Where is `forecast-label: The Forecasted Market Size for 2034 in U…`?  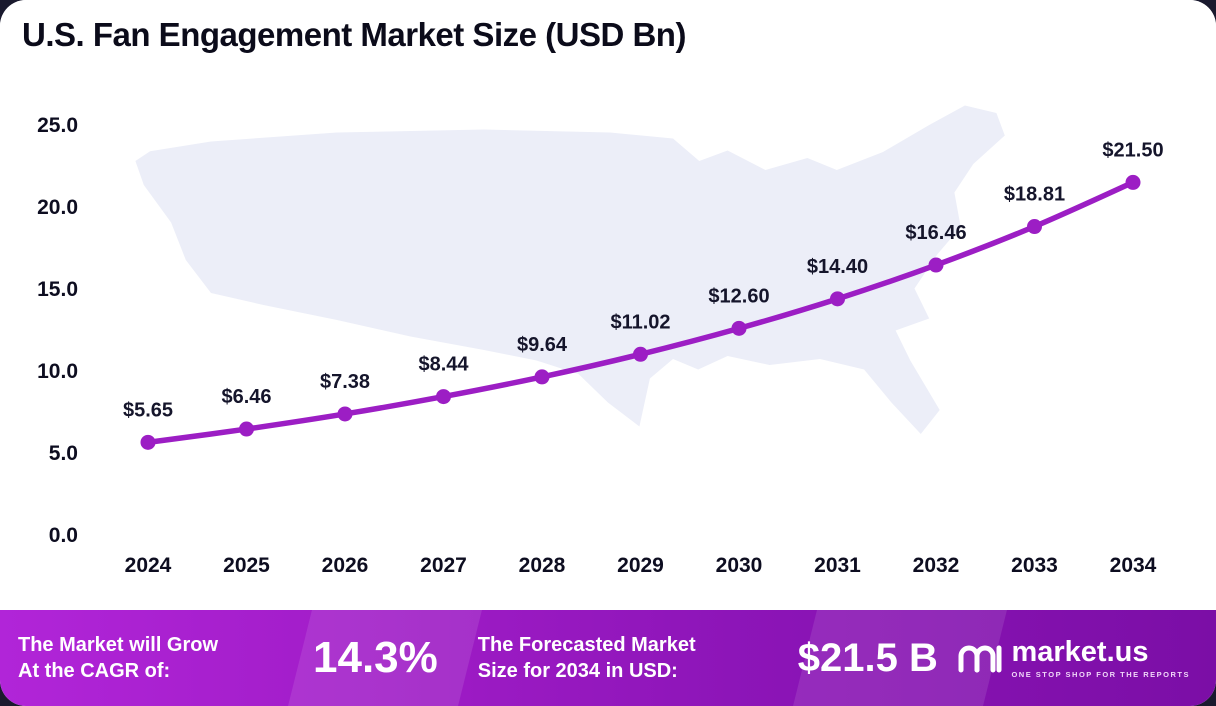
forecast-label: The Forecasted Market Size for 2034 in U… is located at coordinates (628, 658).